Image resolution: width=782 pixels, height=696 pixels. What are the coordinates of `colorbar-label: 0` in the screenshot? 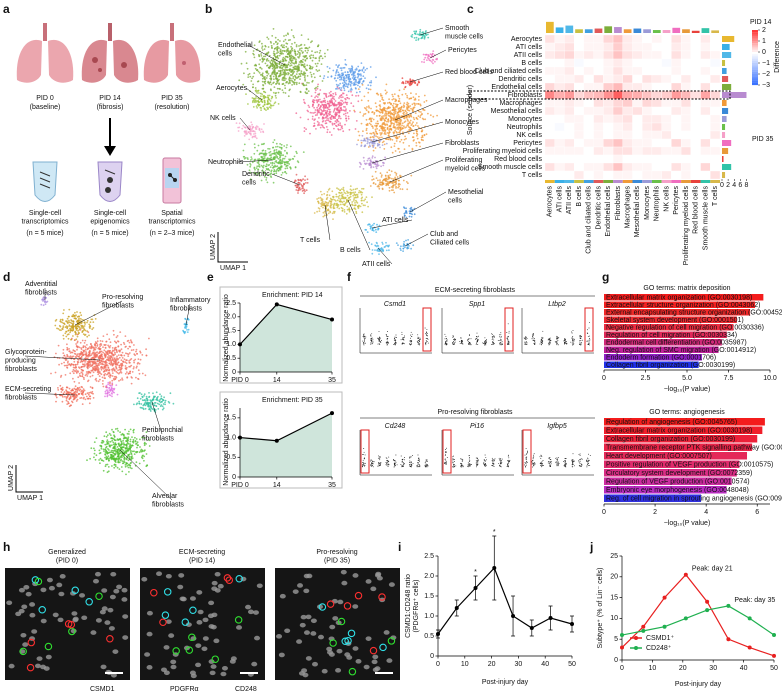 It's located at (764, 52).